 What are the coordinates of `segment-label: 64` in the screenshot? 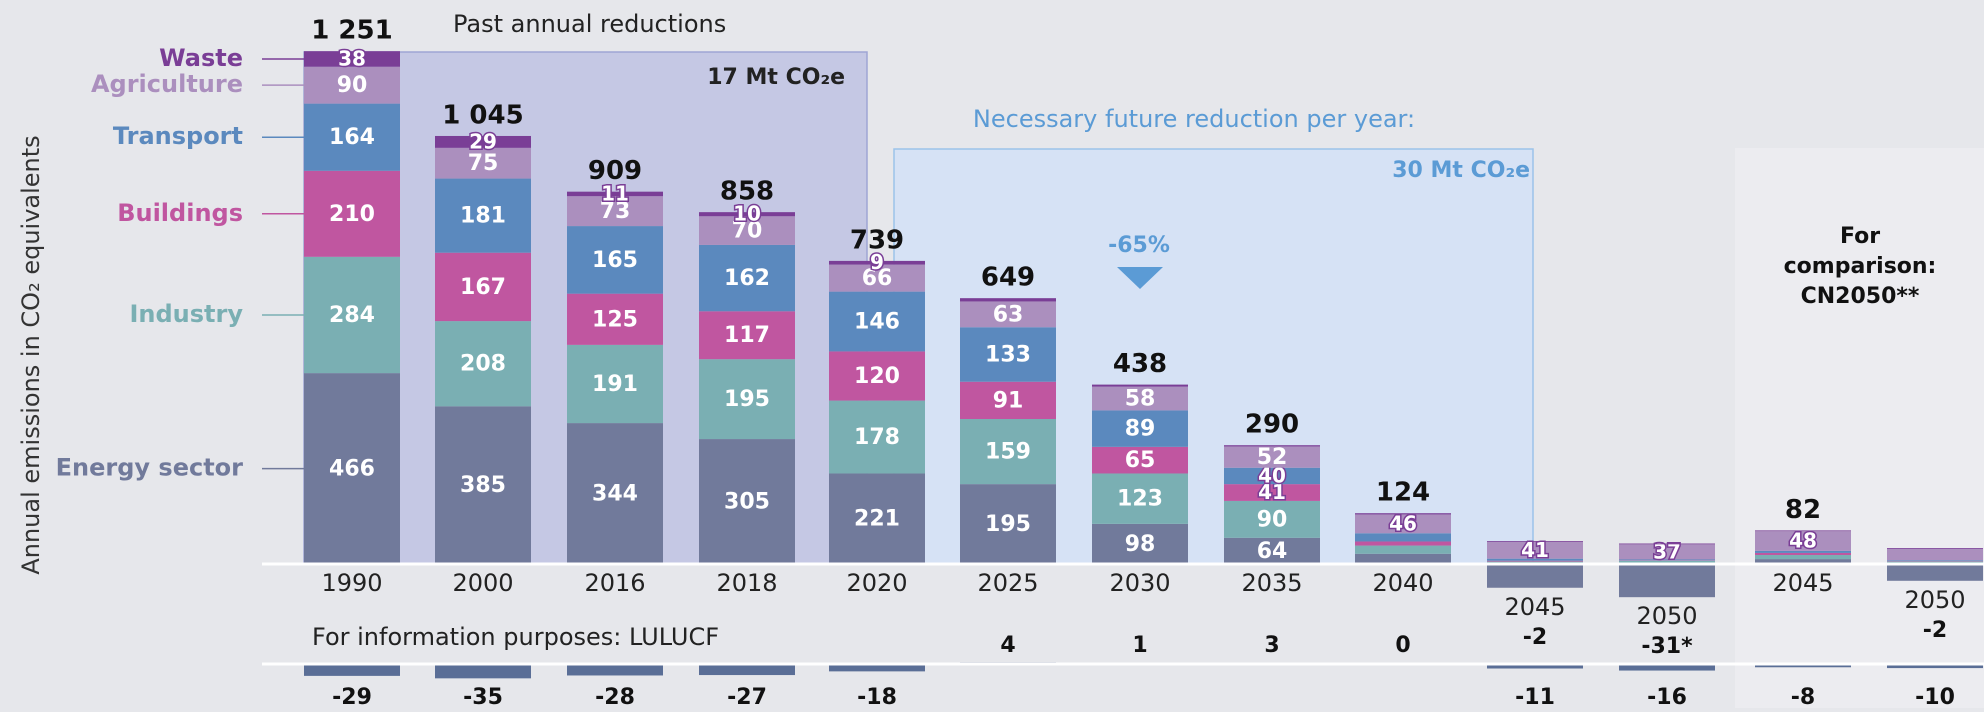 It's located at (1272, 551).